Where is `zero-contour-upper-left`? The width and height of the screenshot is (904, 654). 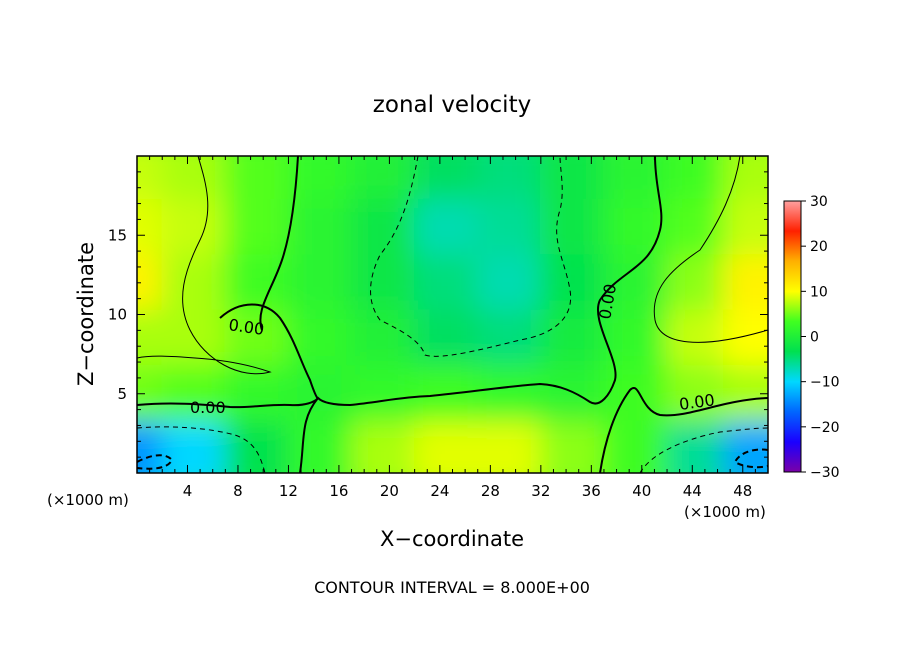
zero-contour-upper-left is located at coordinates (269, 351).